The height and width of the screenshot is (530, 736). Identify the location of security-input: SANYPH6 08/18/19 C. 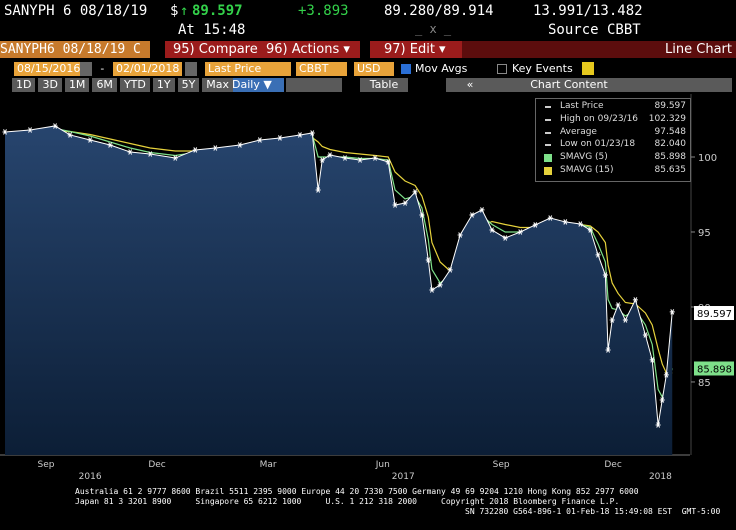
(75, 49).